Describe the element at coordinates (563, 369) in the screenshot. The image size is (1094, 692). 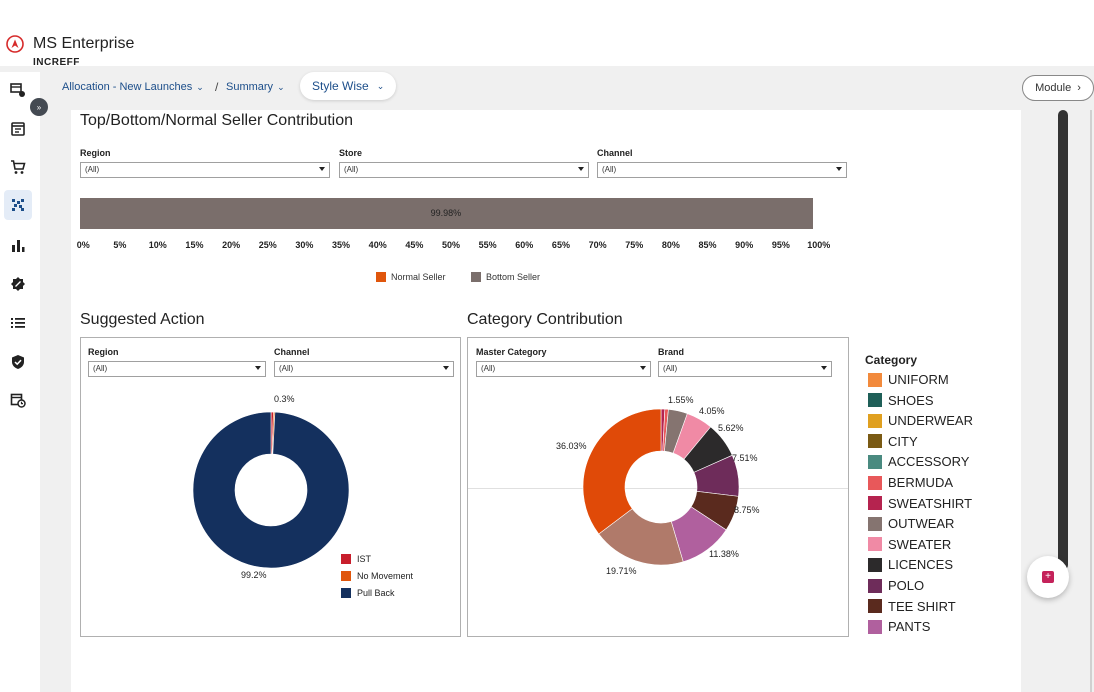
I see `master-category-select: (All)` at that location.